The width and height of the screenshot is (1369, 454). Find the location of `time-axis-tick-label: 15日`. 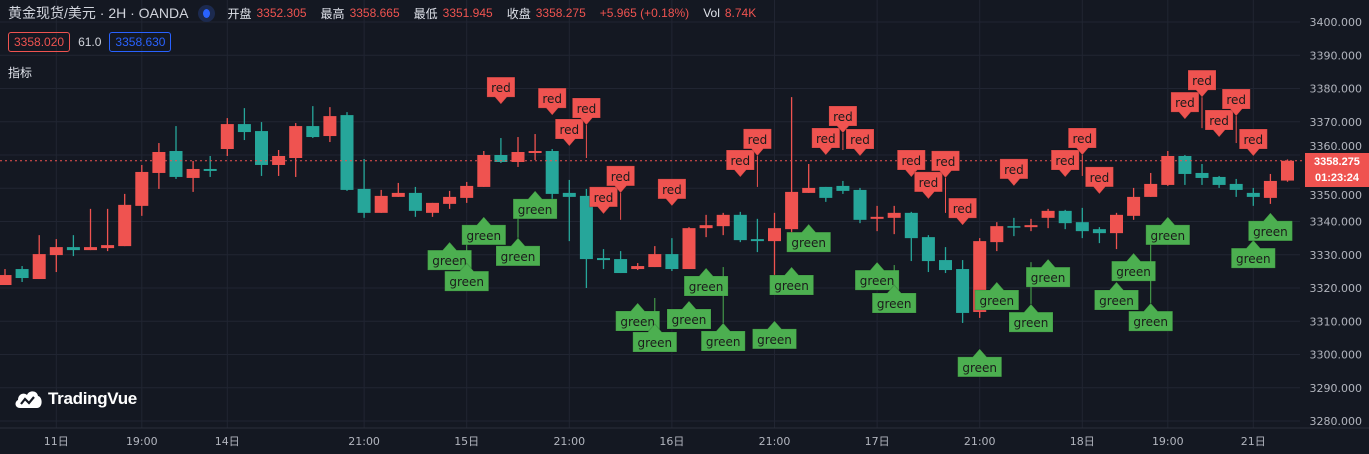

time-axis-tick-label: 15日 is located at coordinates (466, 441).